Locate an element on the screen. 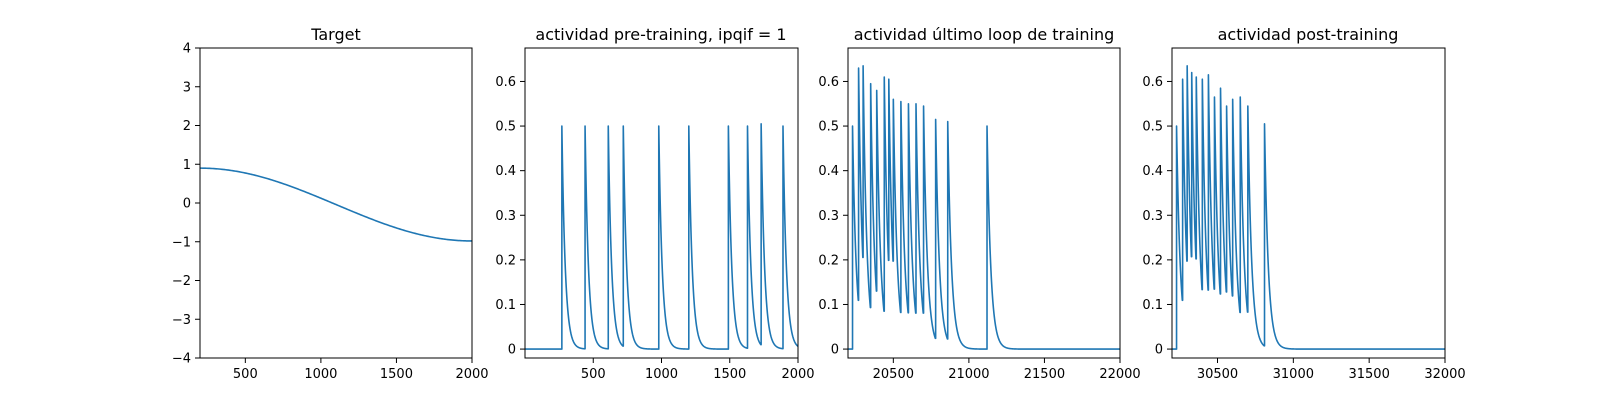  y-tick-label: 3 is located at coordinates (187, 87).